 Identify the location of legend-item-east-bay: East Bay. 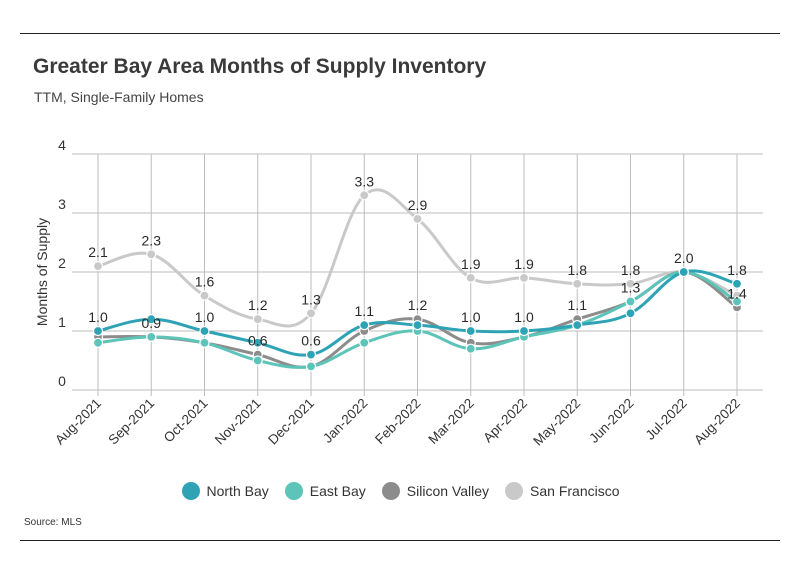
(325, 491).